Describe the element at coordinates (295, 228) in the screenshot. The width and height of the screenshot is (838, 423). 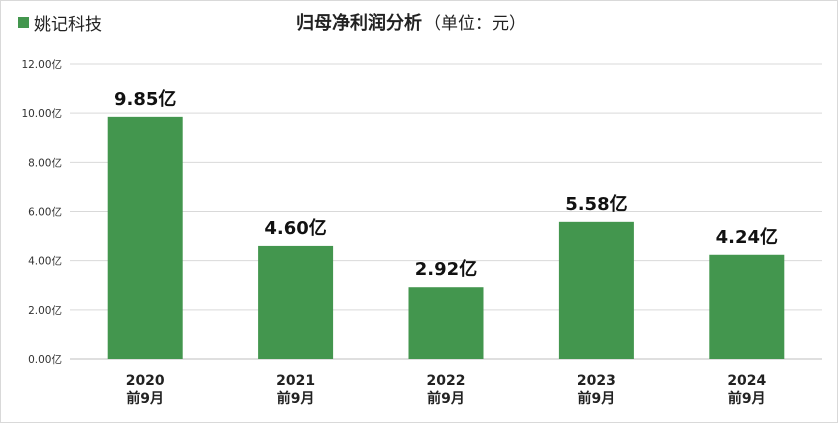
I see `data-label: 4.60亿` at that location.